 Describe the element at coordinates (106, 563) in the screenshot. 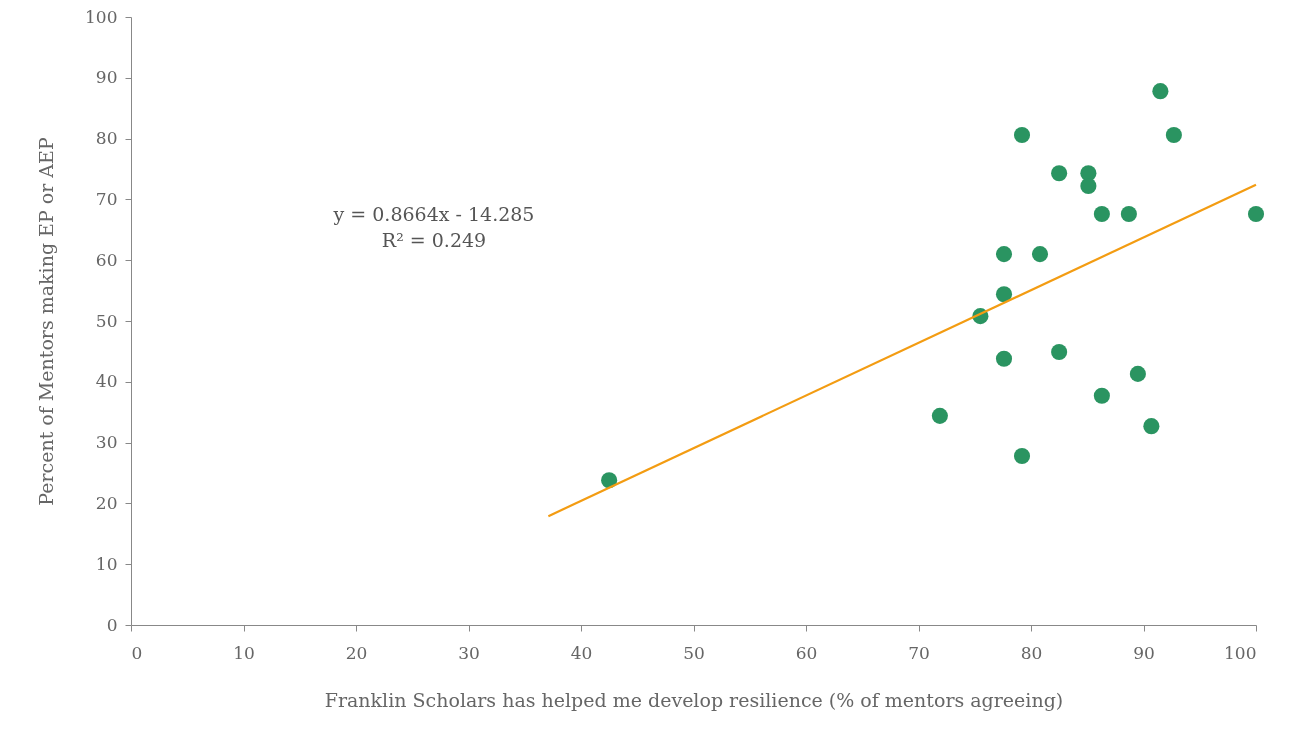

I see `y-tick-label: 10` at that location.